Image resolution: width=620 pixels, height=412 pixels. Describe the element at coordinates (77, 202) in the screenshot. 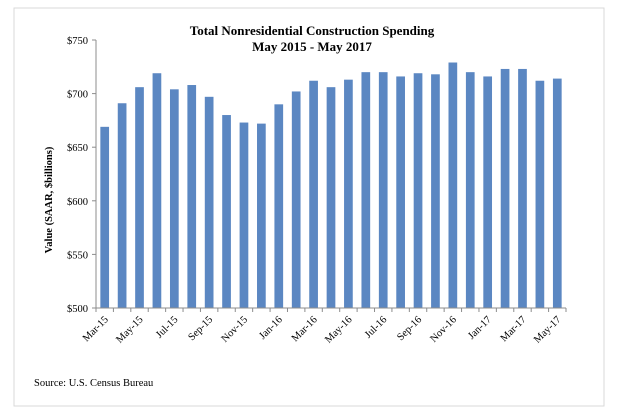

I see `y-tick-label: $600` at that location.